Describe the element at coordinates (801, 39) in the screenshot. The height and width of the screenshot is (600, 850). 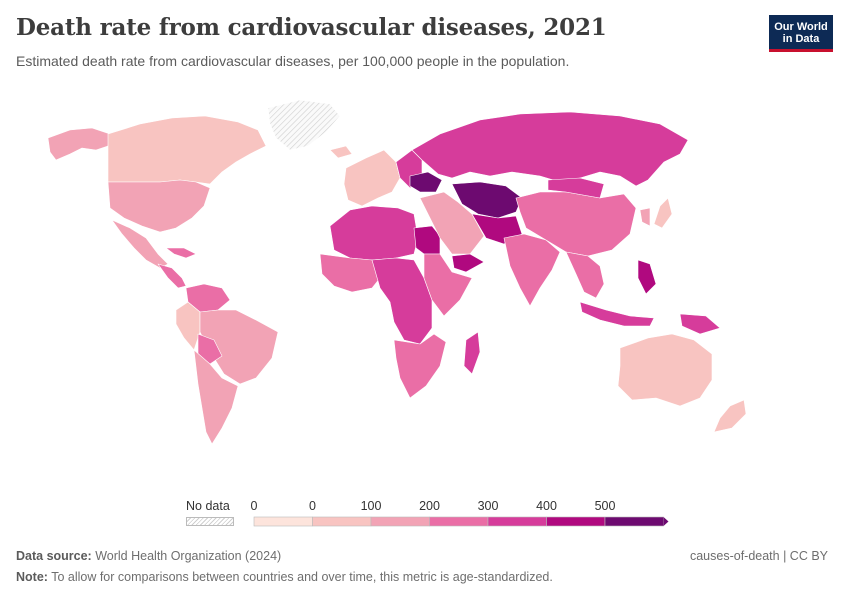
I see `logo-line-2: in Data` at that location.